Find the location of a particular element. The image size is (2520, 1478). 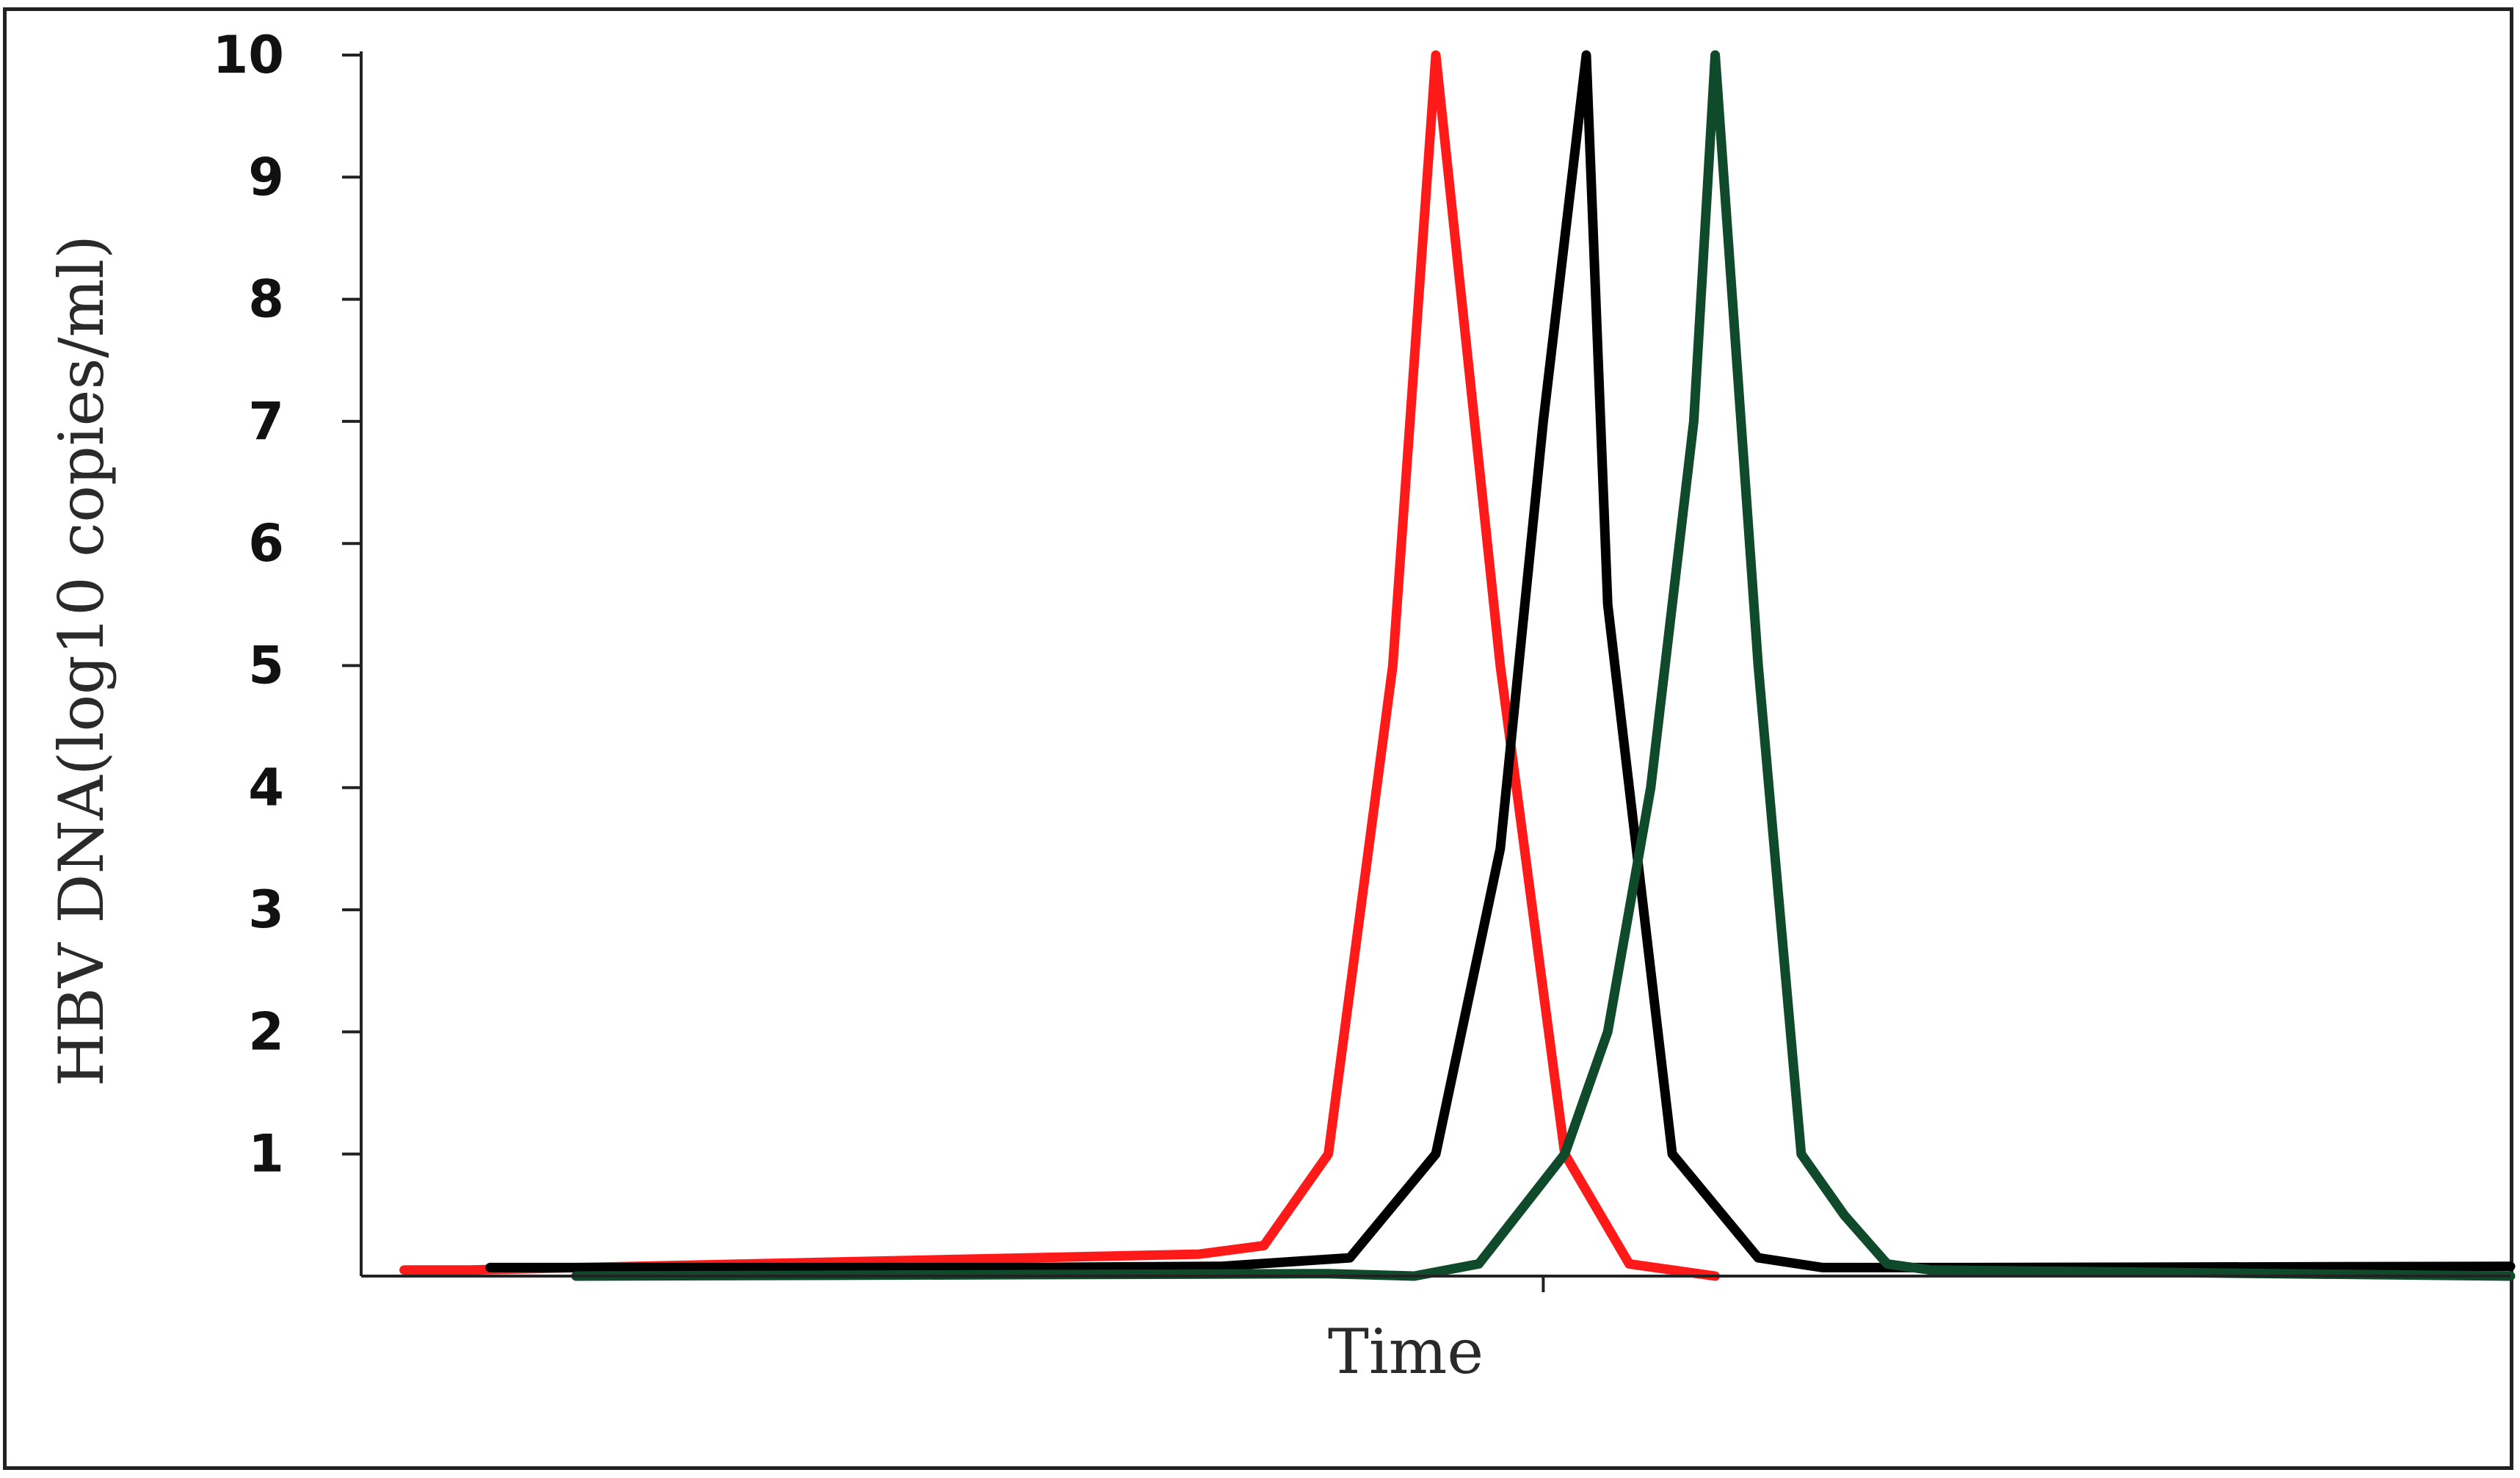

y-tick-label: 1 is located at coordinates (266, 1154).